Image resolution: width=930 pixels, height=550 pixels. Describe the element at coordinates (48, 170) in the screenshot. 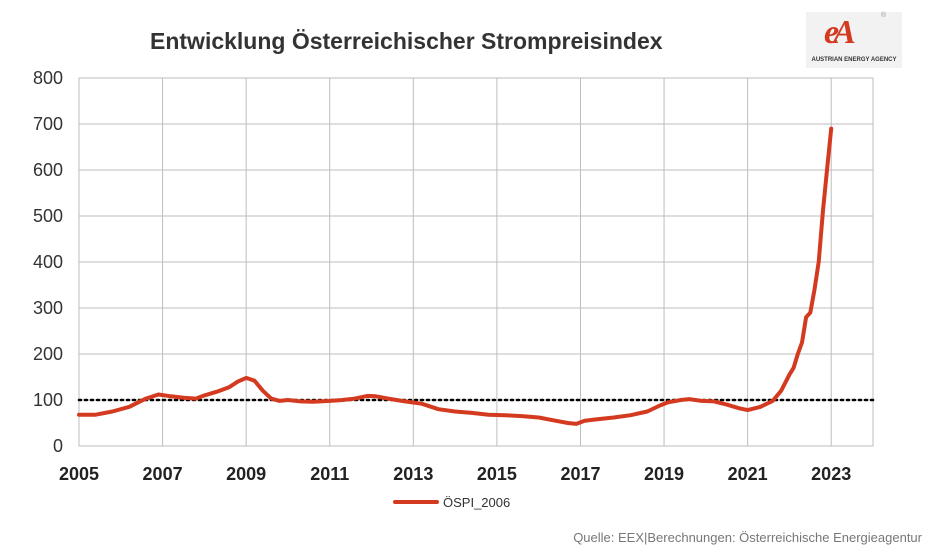

I see `y-tick-label: 600` at that location.